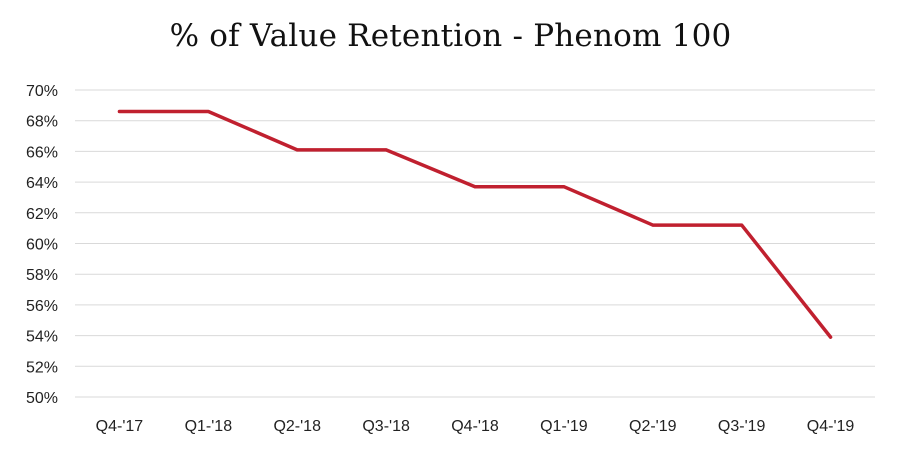 The height and width of the screenshot is (451, 901). I want to click on x-tick-label: Q3-'18, so click(386, 426).